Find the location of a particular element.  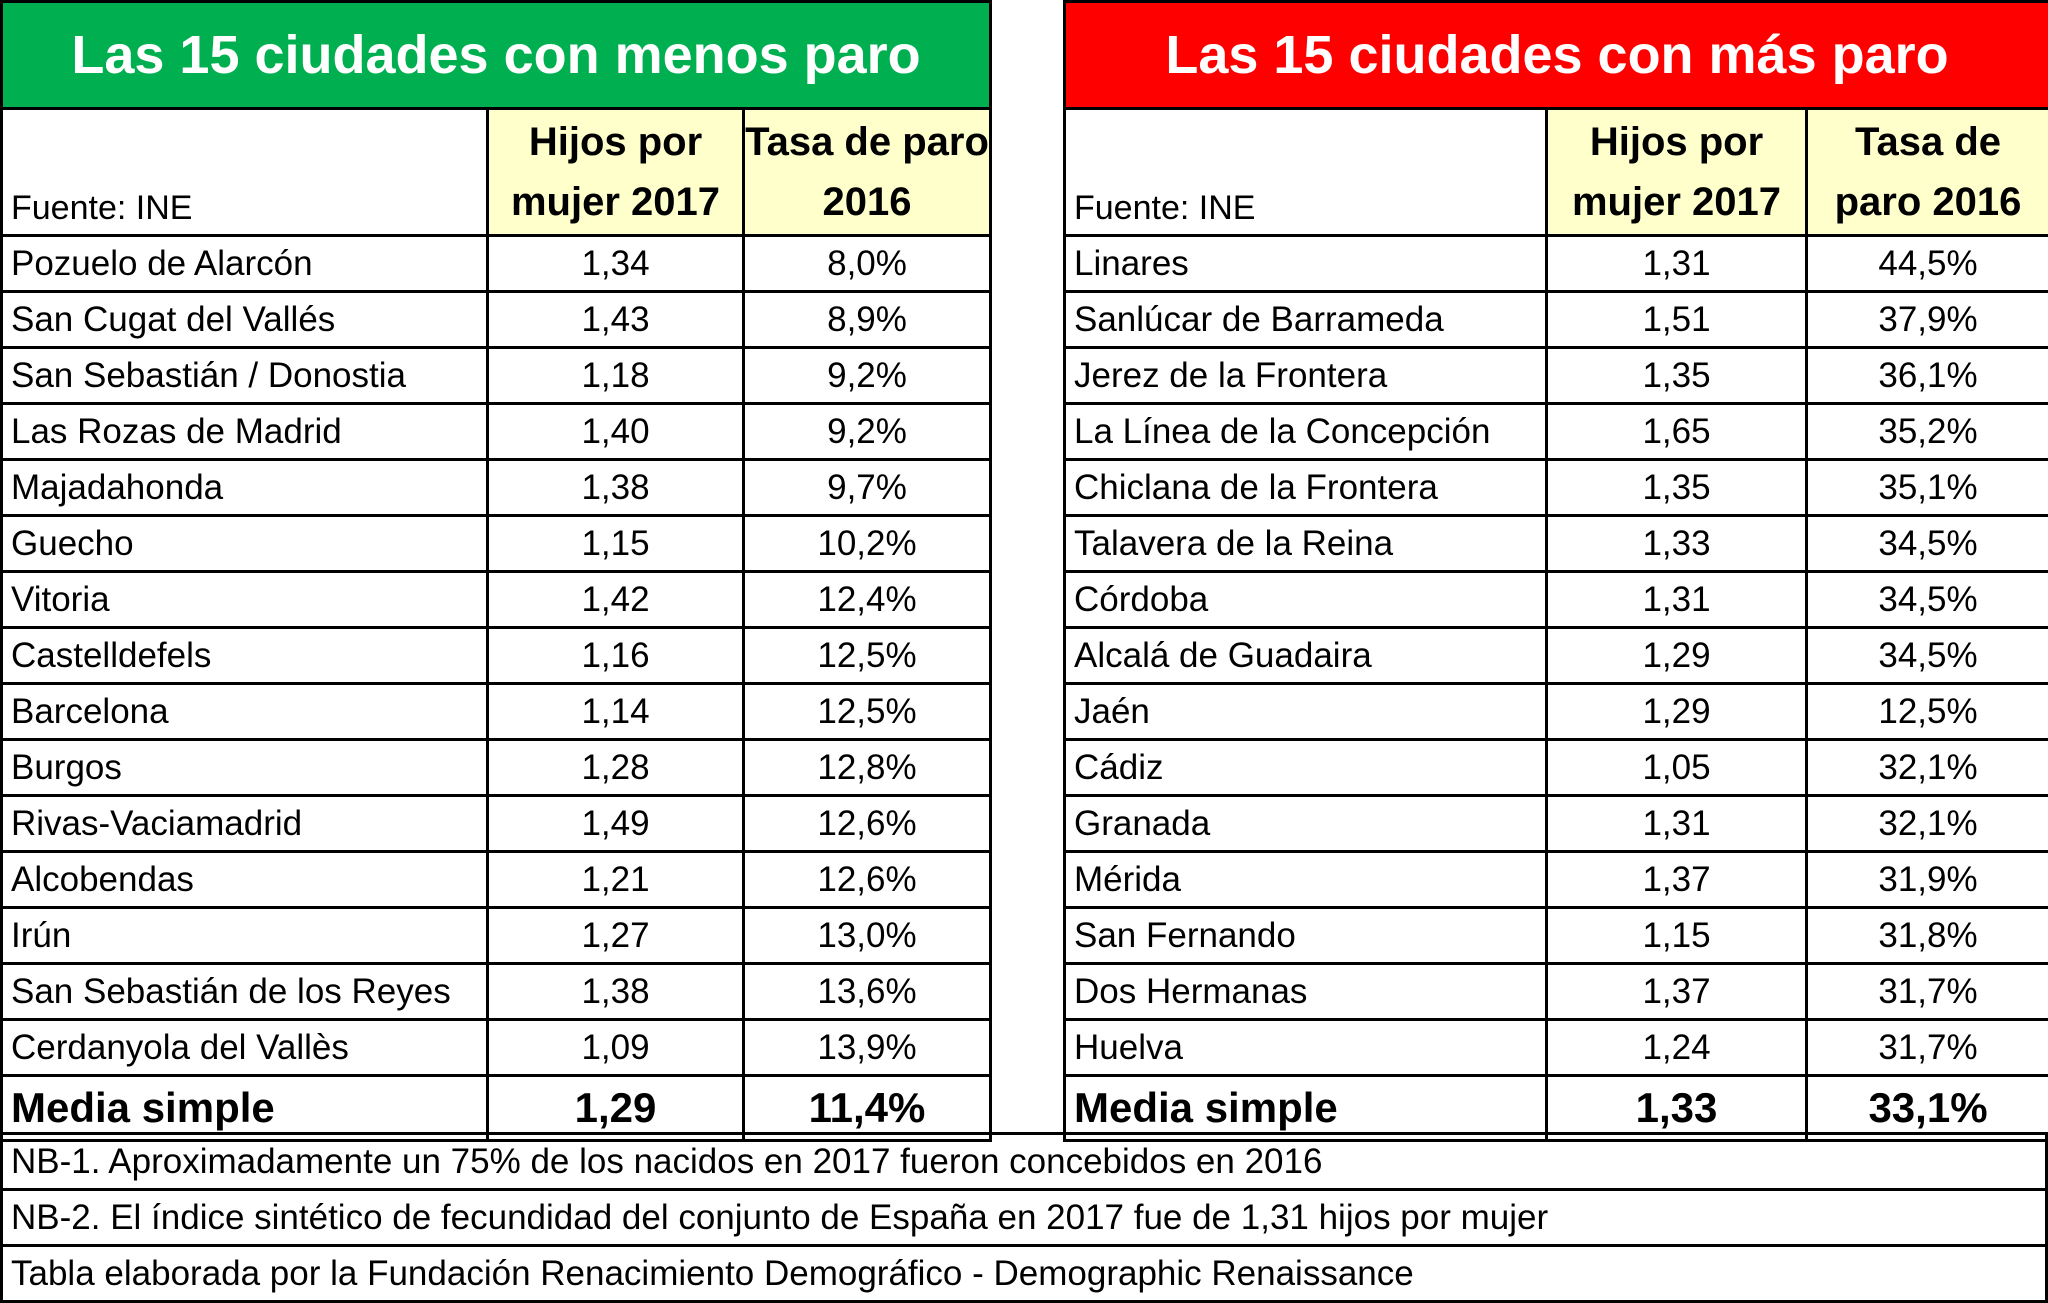

hijos-value: 1,33 is located at coordinates (1677, 544).